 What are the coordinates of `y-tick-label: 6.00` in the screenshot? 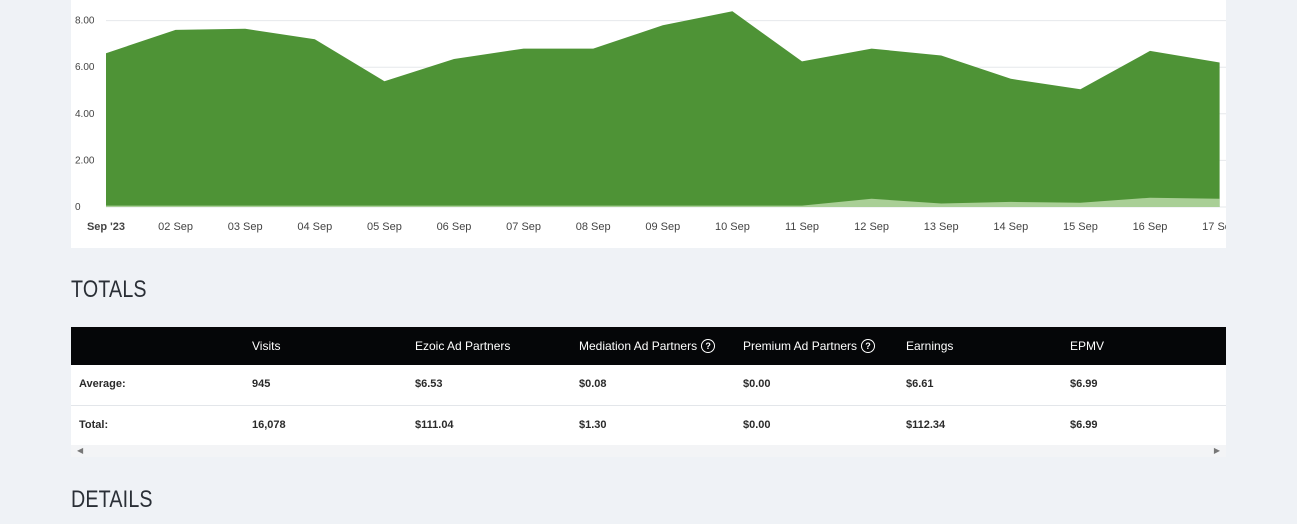 It's located at (85, 67).